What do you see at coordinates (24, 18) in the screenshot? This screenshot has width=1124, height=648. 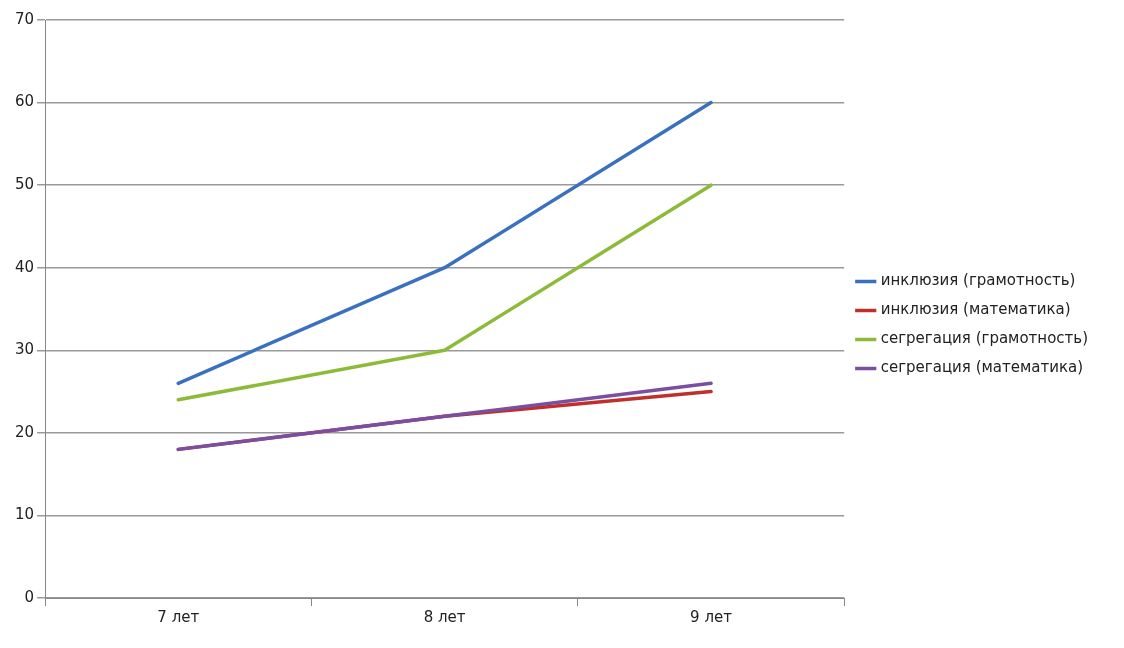 I see `y-tick-label: 70` at bounding box center [24, 18].